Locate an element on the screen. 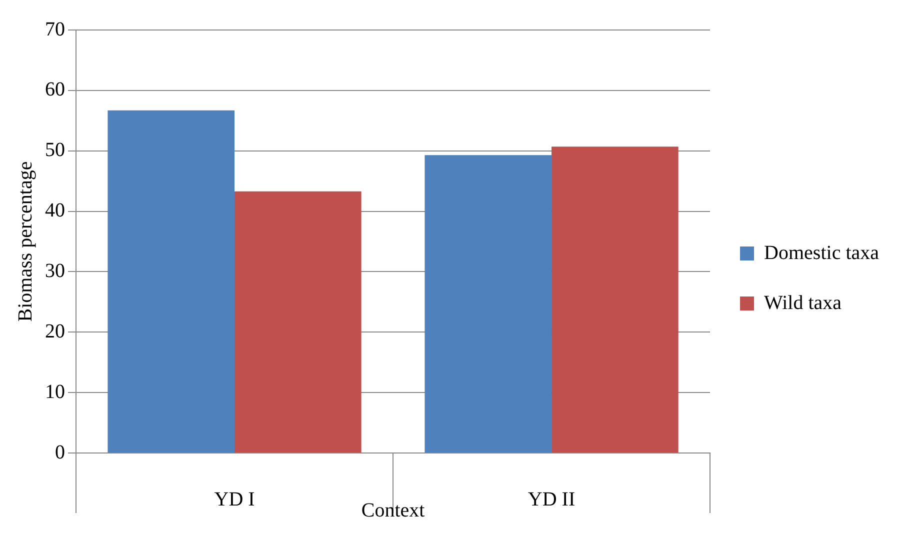  legend-label: Domestic taxa is located at coordinates (822, 253).